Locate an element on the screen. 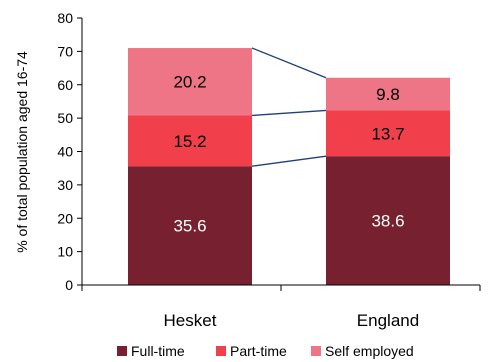  connector-lines is located at coordinates (289, 107).